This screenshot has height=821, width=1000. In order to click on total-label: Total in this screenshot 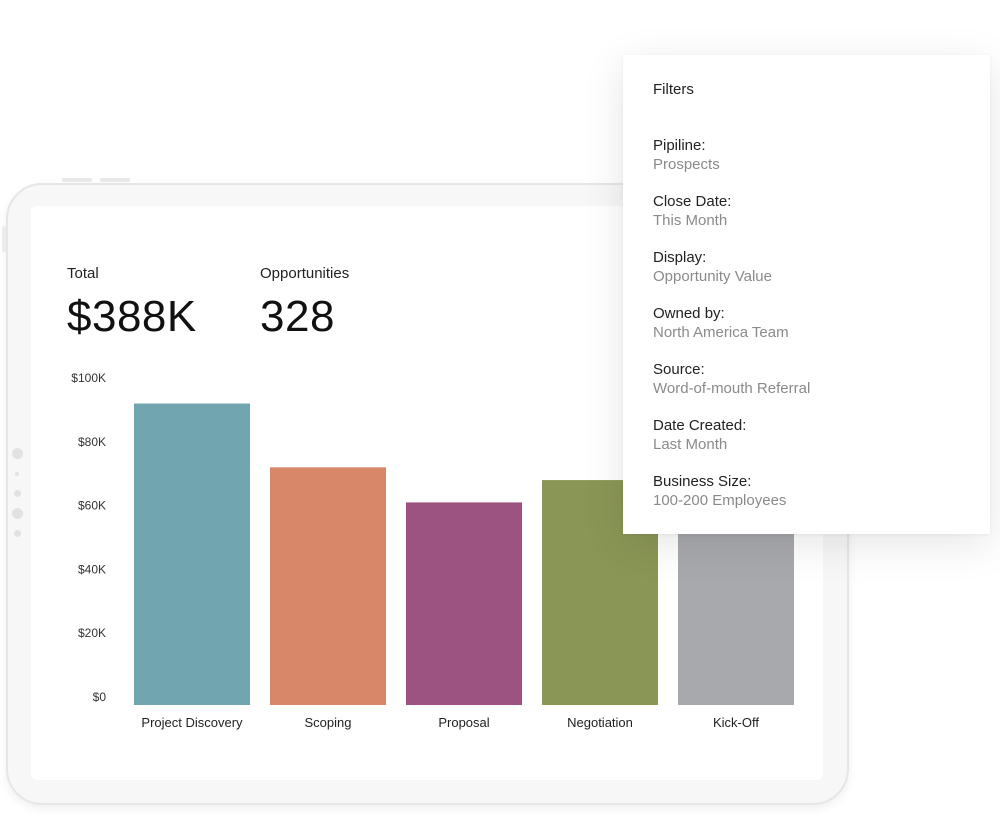, I will do `click(83, 273)`.